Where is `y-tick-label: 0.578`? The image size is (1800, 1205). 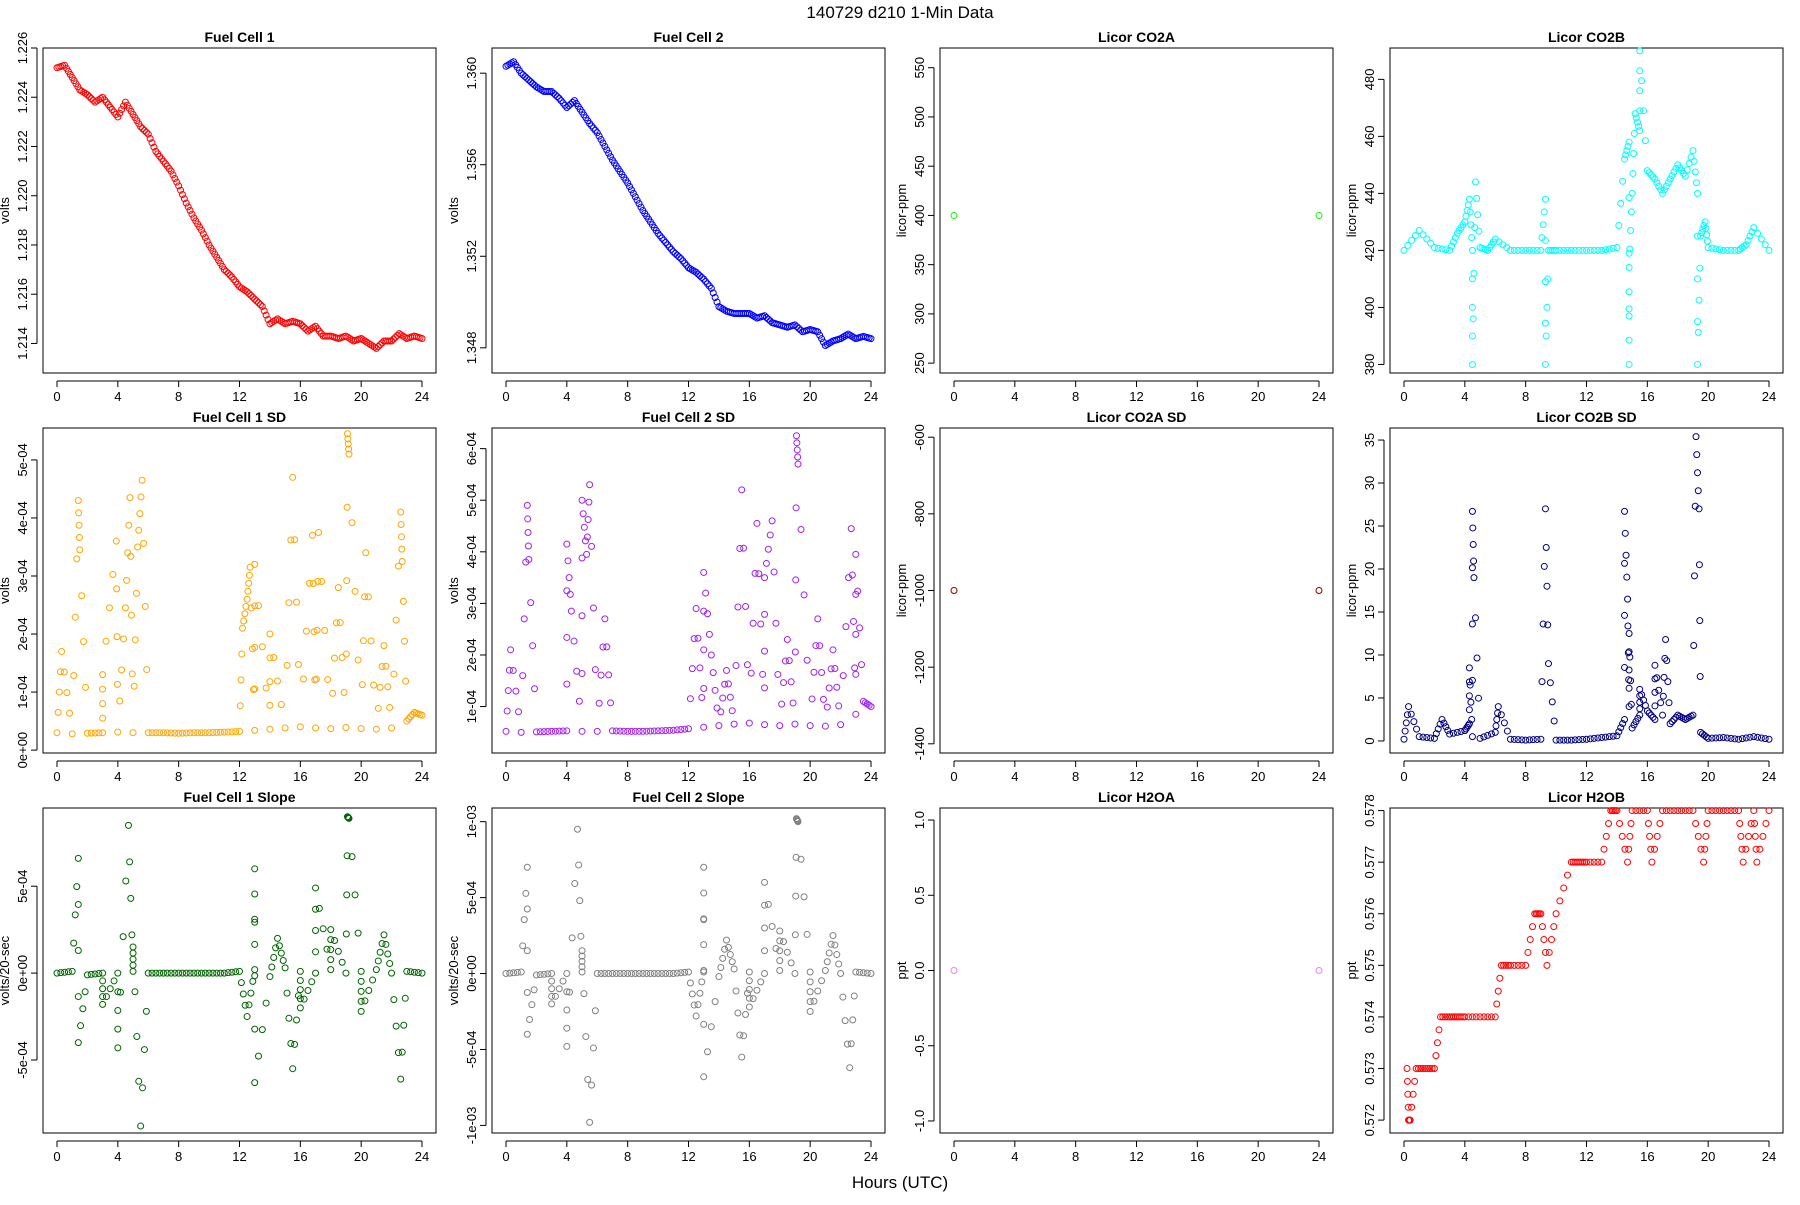 y-tick-label: 0.578 is located at coordinates (1369, 810).